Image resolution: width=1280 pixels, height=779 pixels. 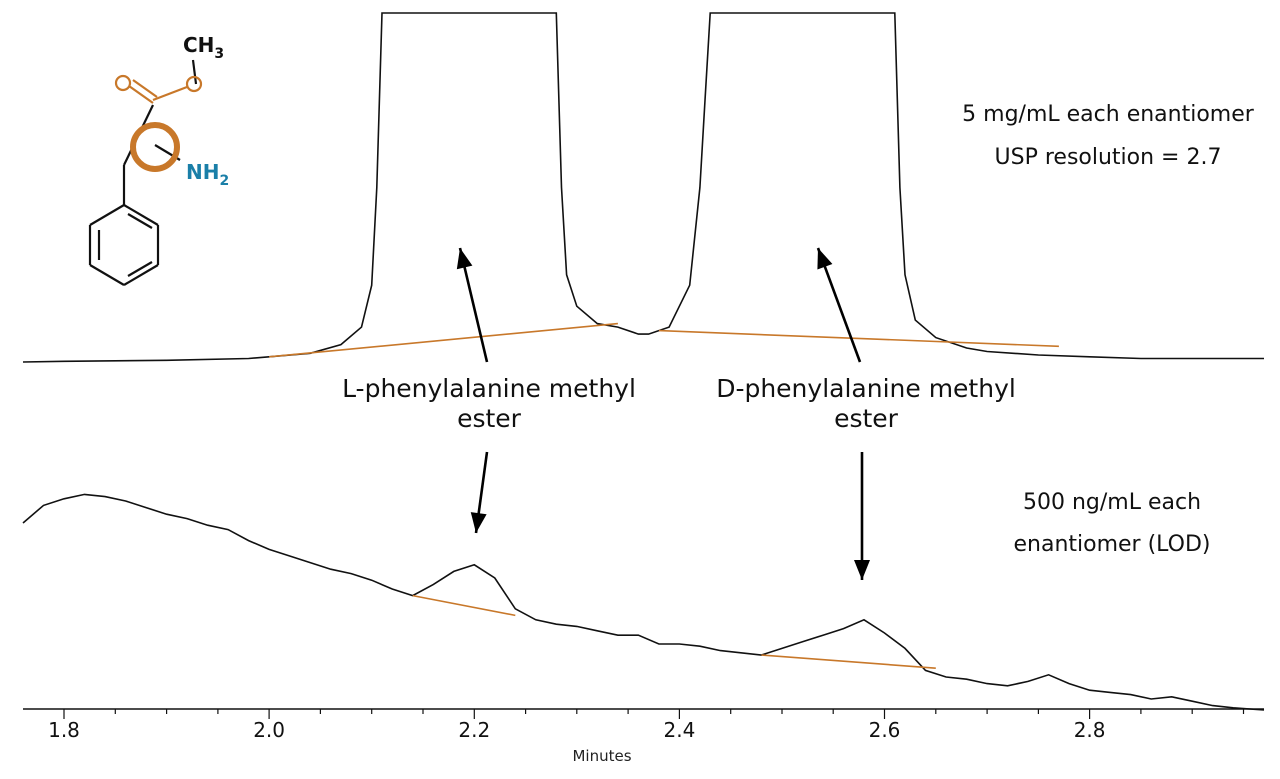 I want to click on x-tick-label: 2.8, so click(x=1090, y=730).